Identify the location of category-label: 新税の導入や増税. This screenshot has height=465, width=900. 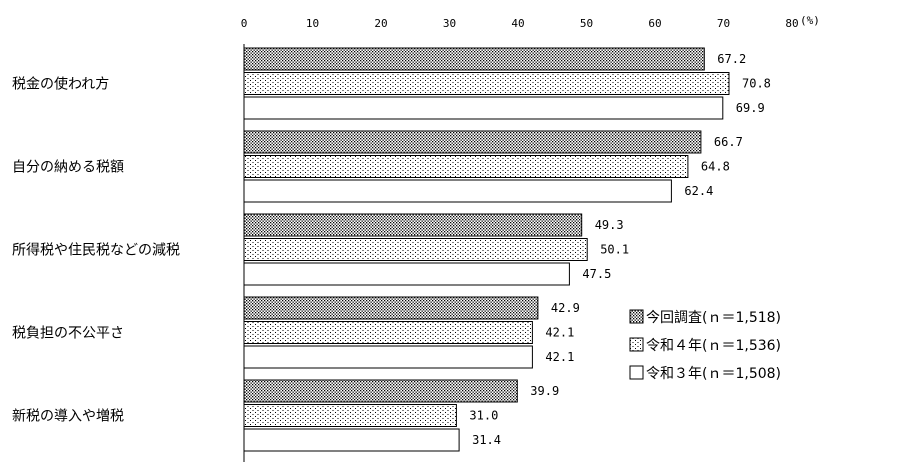
(68, 417).